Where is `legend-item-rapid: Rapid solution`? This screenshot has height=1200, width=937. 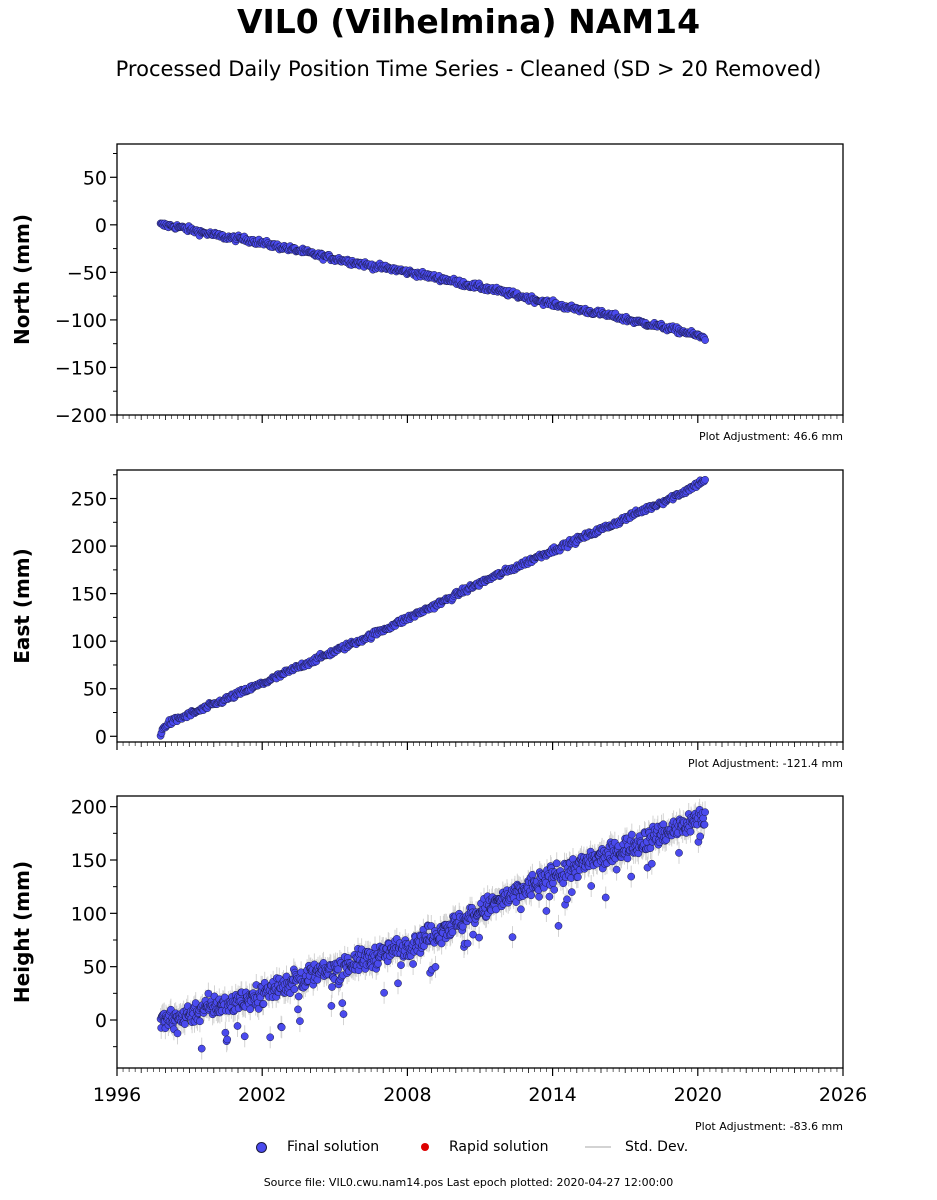 legend-item-rapid: Rapid solution is located at coordinates (485, 1147).